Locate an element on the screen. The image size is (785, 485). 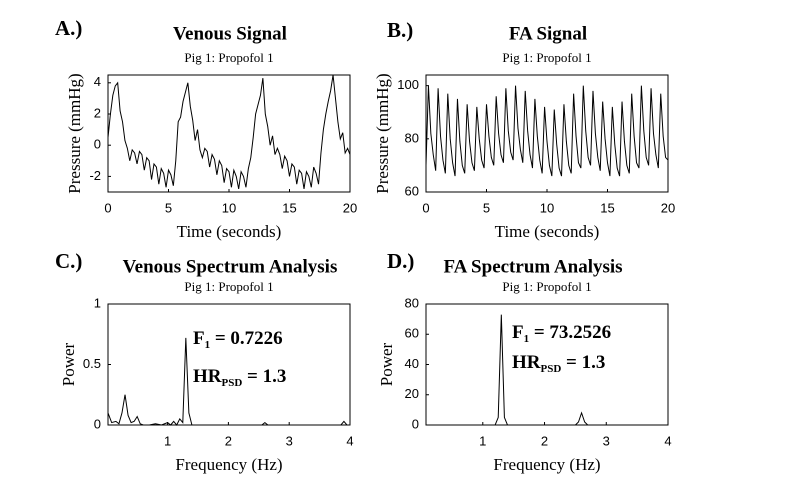
y-tick-label: 40 is located at coordinates (412, 363).